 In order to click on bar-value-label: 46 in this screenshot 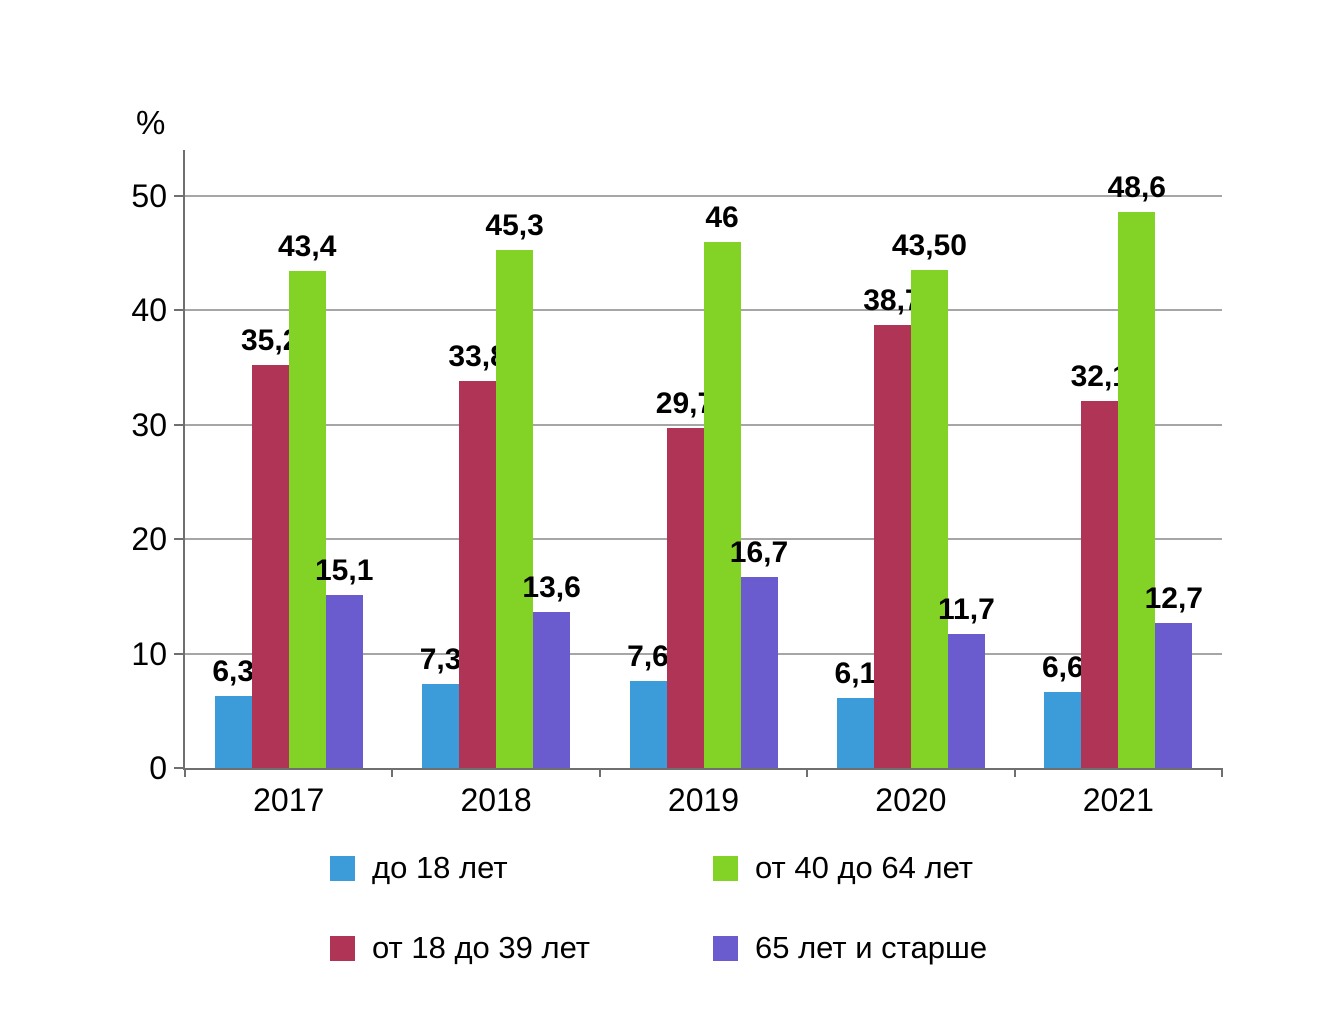, I will do `click(722, 217)`.